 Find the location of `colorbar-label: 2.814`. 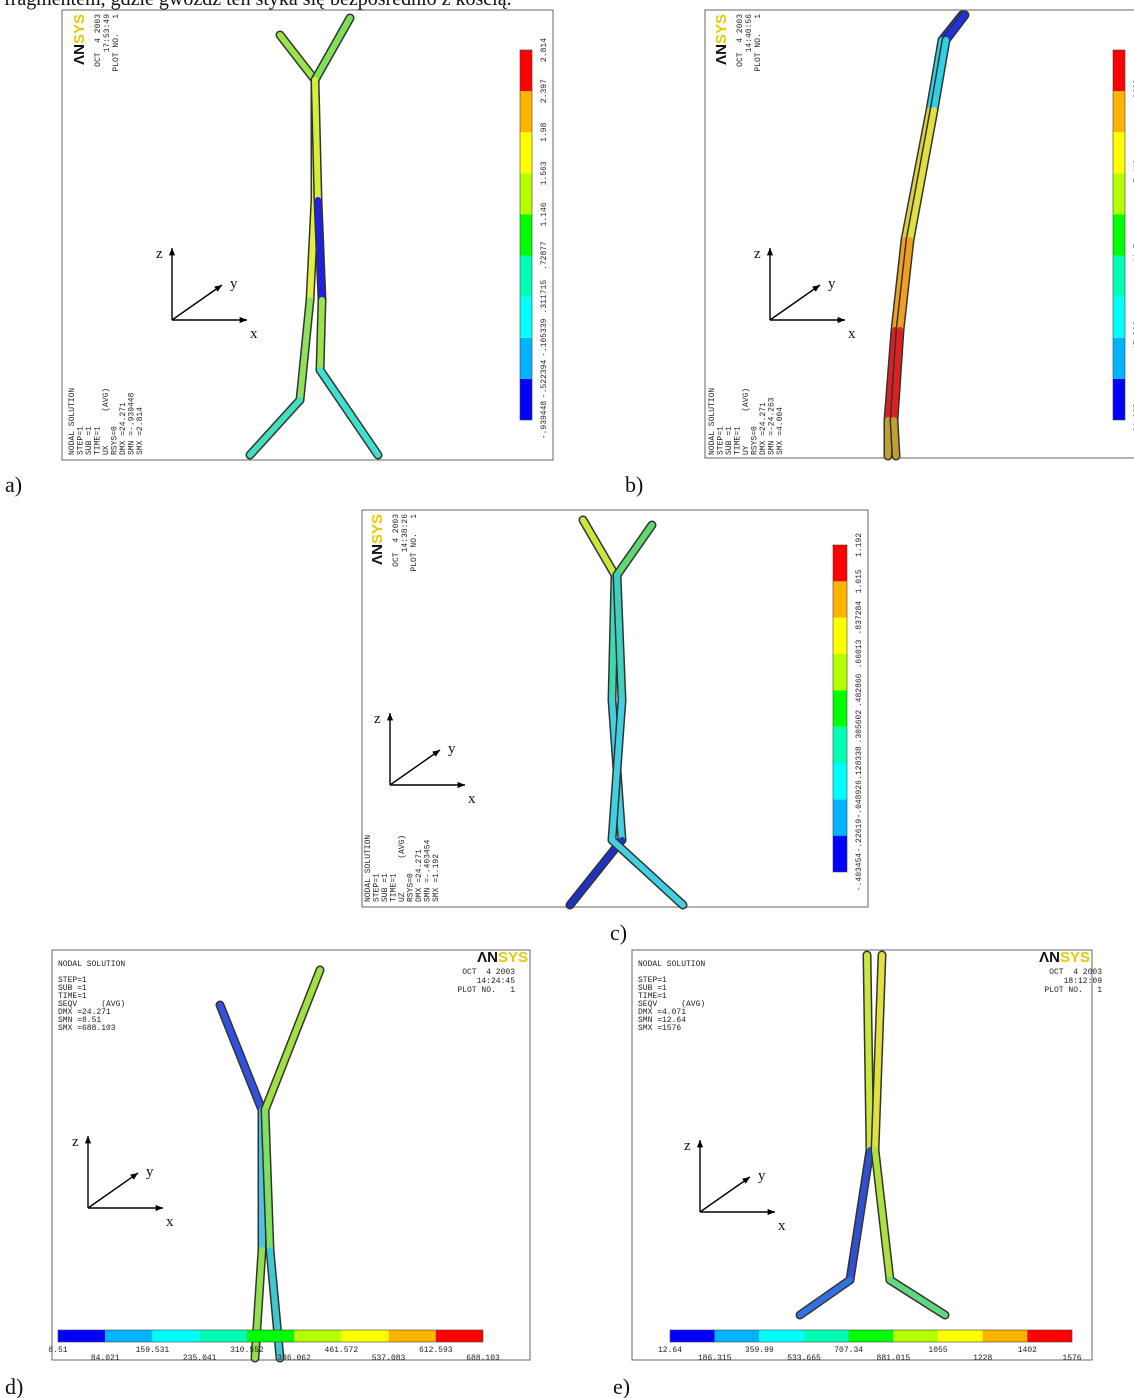

colorbar-label: 2.814 is located at coordinates (544, 50).